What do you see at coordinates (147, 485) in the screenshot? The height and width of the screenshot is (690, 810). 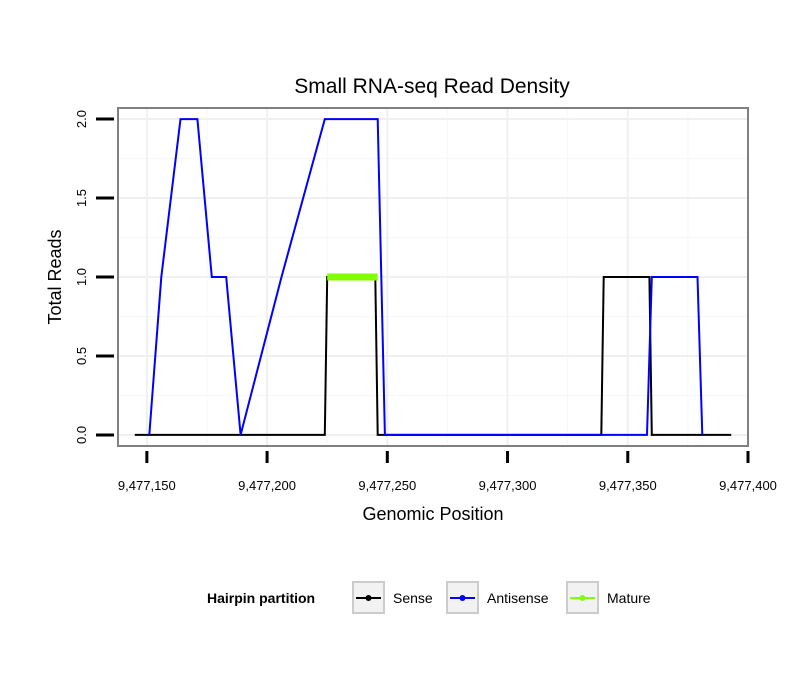 I see `x-tick-label: 9,477,150` at bounding box center [147, 485].